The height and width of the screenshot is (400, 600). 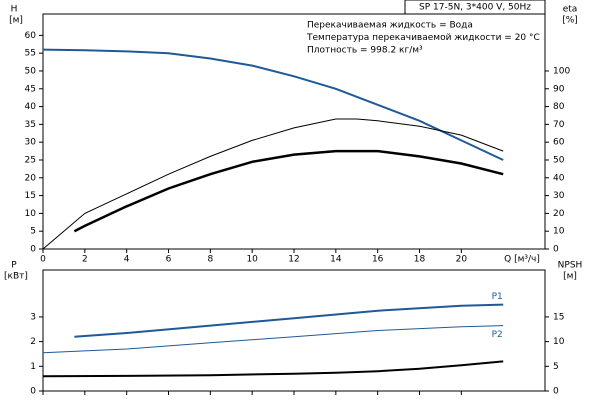 What do you see at coordinates (31, 107) in the screenshot?
I see `y-tick-label: 40` at bounding box center [31, 107].